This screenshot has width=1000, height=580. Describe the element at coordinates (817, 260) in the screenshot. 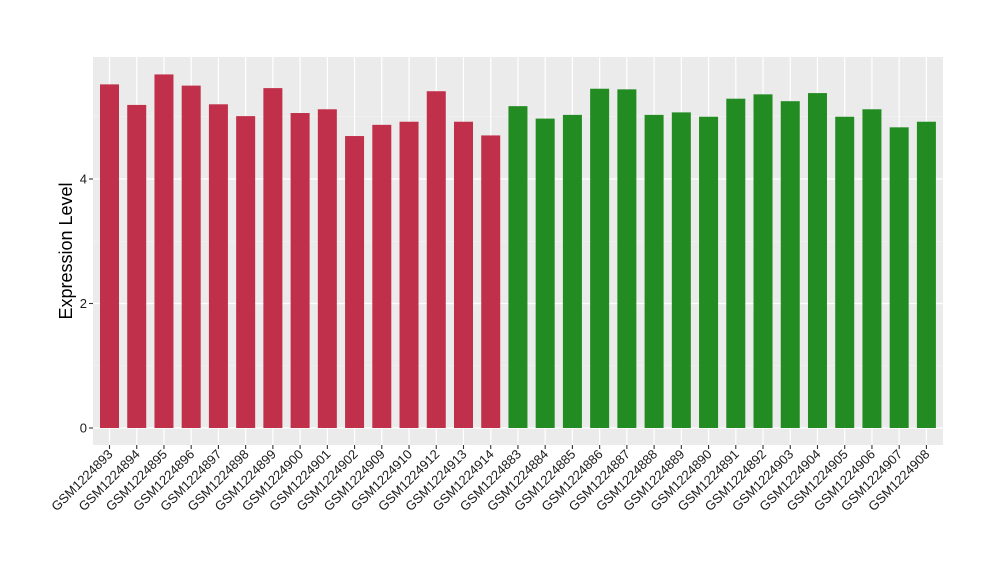

I see `bar-GSM1224904` at that location.